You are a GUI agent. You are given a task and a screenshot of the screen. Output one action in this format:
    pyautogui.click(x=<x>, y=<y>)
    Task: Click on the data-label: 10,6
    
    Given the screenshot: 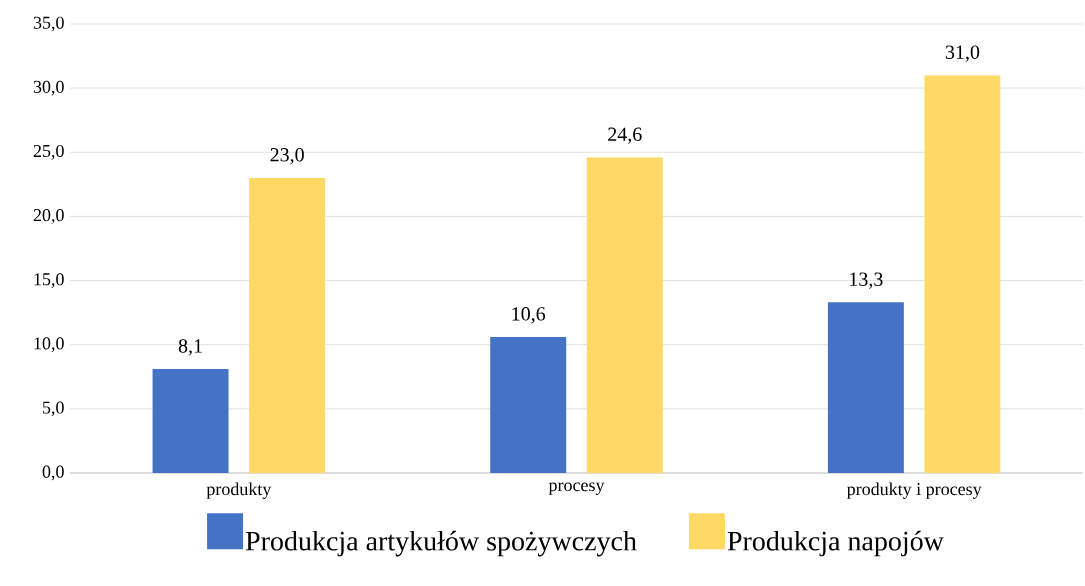 What is the action you would take?
    pyautogui.click(x=529, y=315)
    